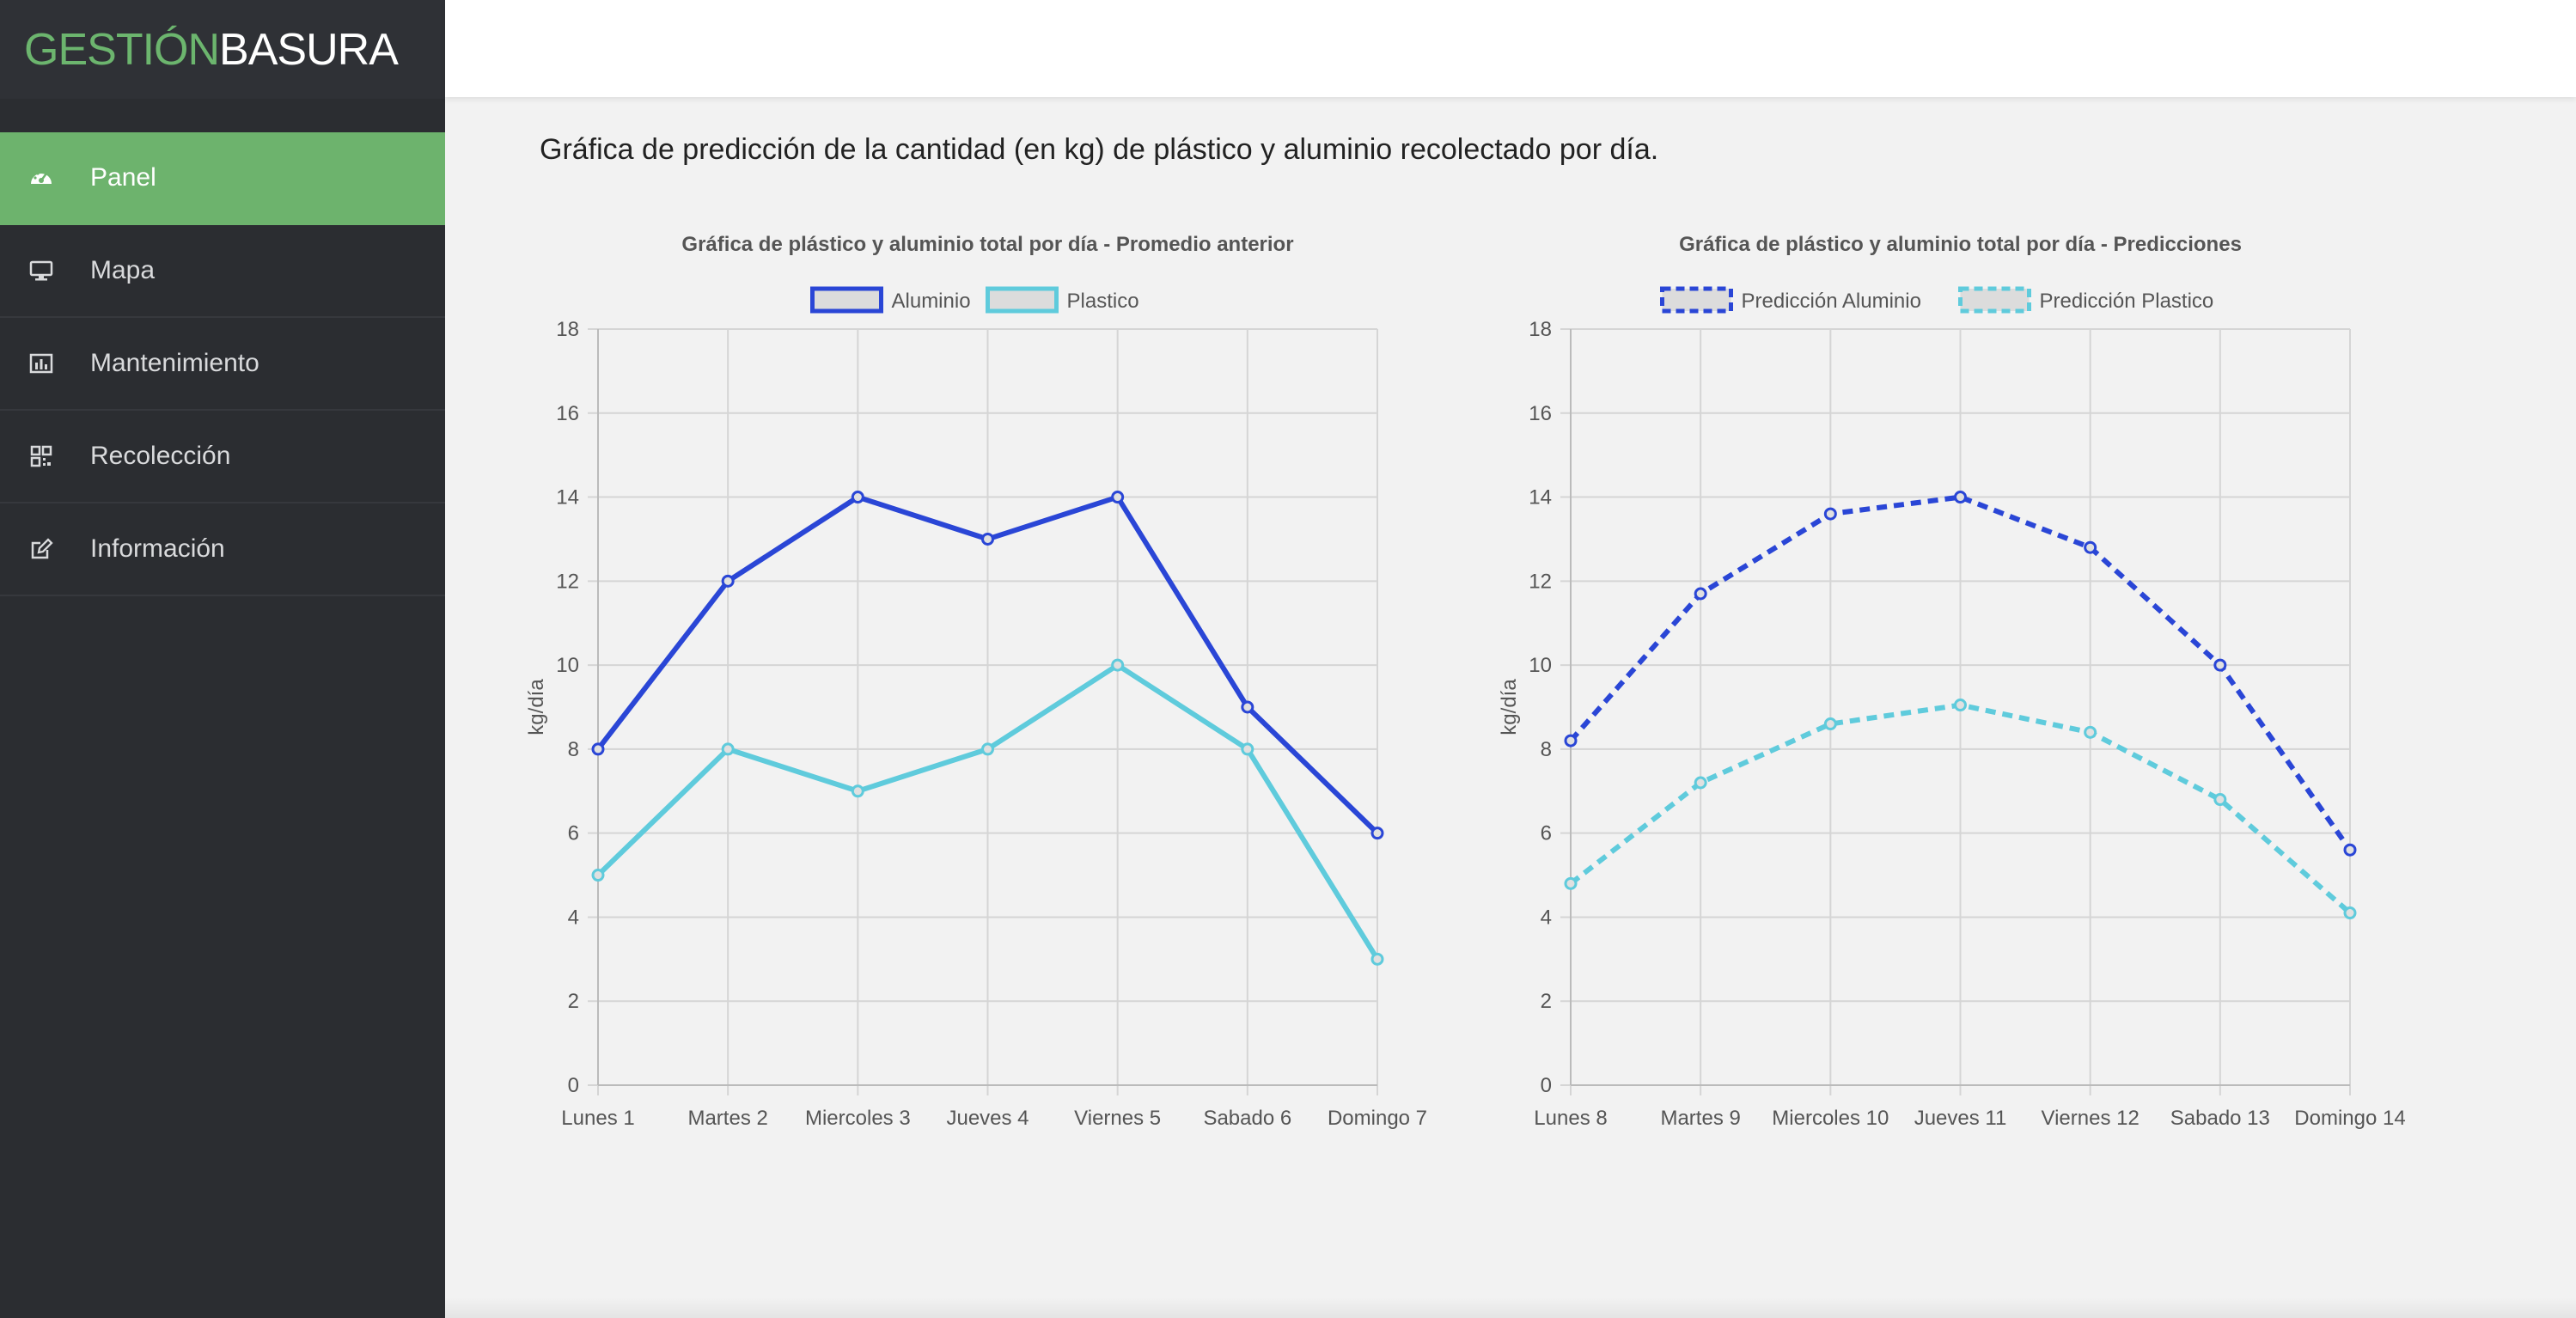 This screenshot has height=1318, width=2576. I want to click on sidebar-item-mantenimiento: Mantenimiento, so click(223, 364).